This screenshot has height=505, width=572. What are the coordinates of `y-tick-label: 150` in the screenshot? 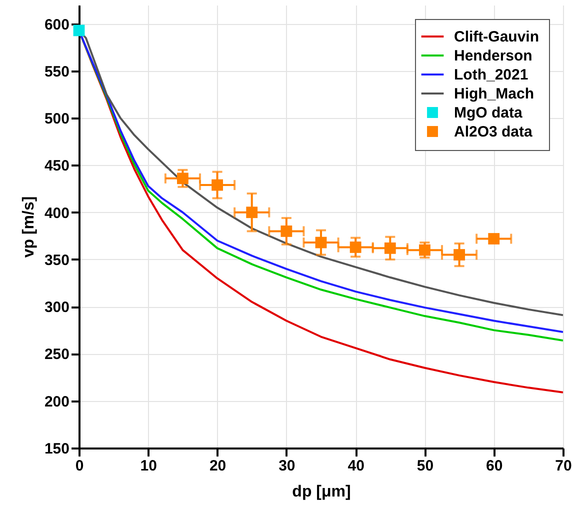 It's located at (57, 449).